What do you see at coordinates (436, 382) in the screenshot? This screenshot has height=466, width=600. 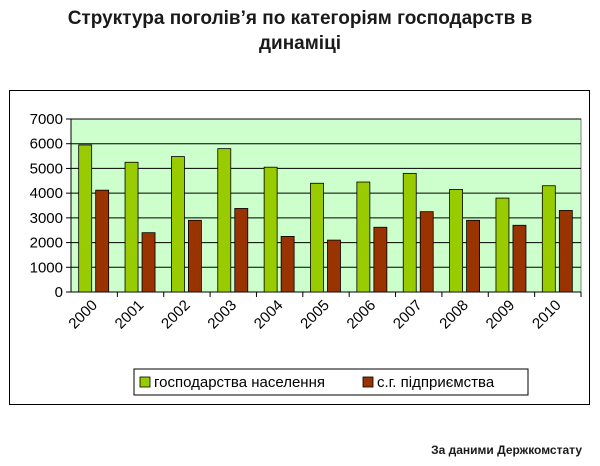 I see `legend-label-enterprises: с.г. підприємства` at bounding box center [436, 382].